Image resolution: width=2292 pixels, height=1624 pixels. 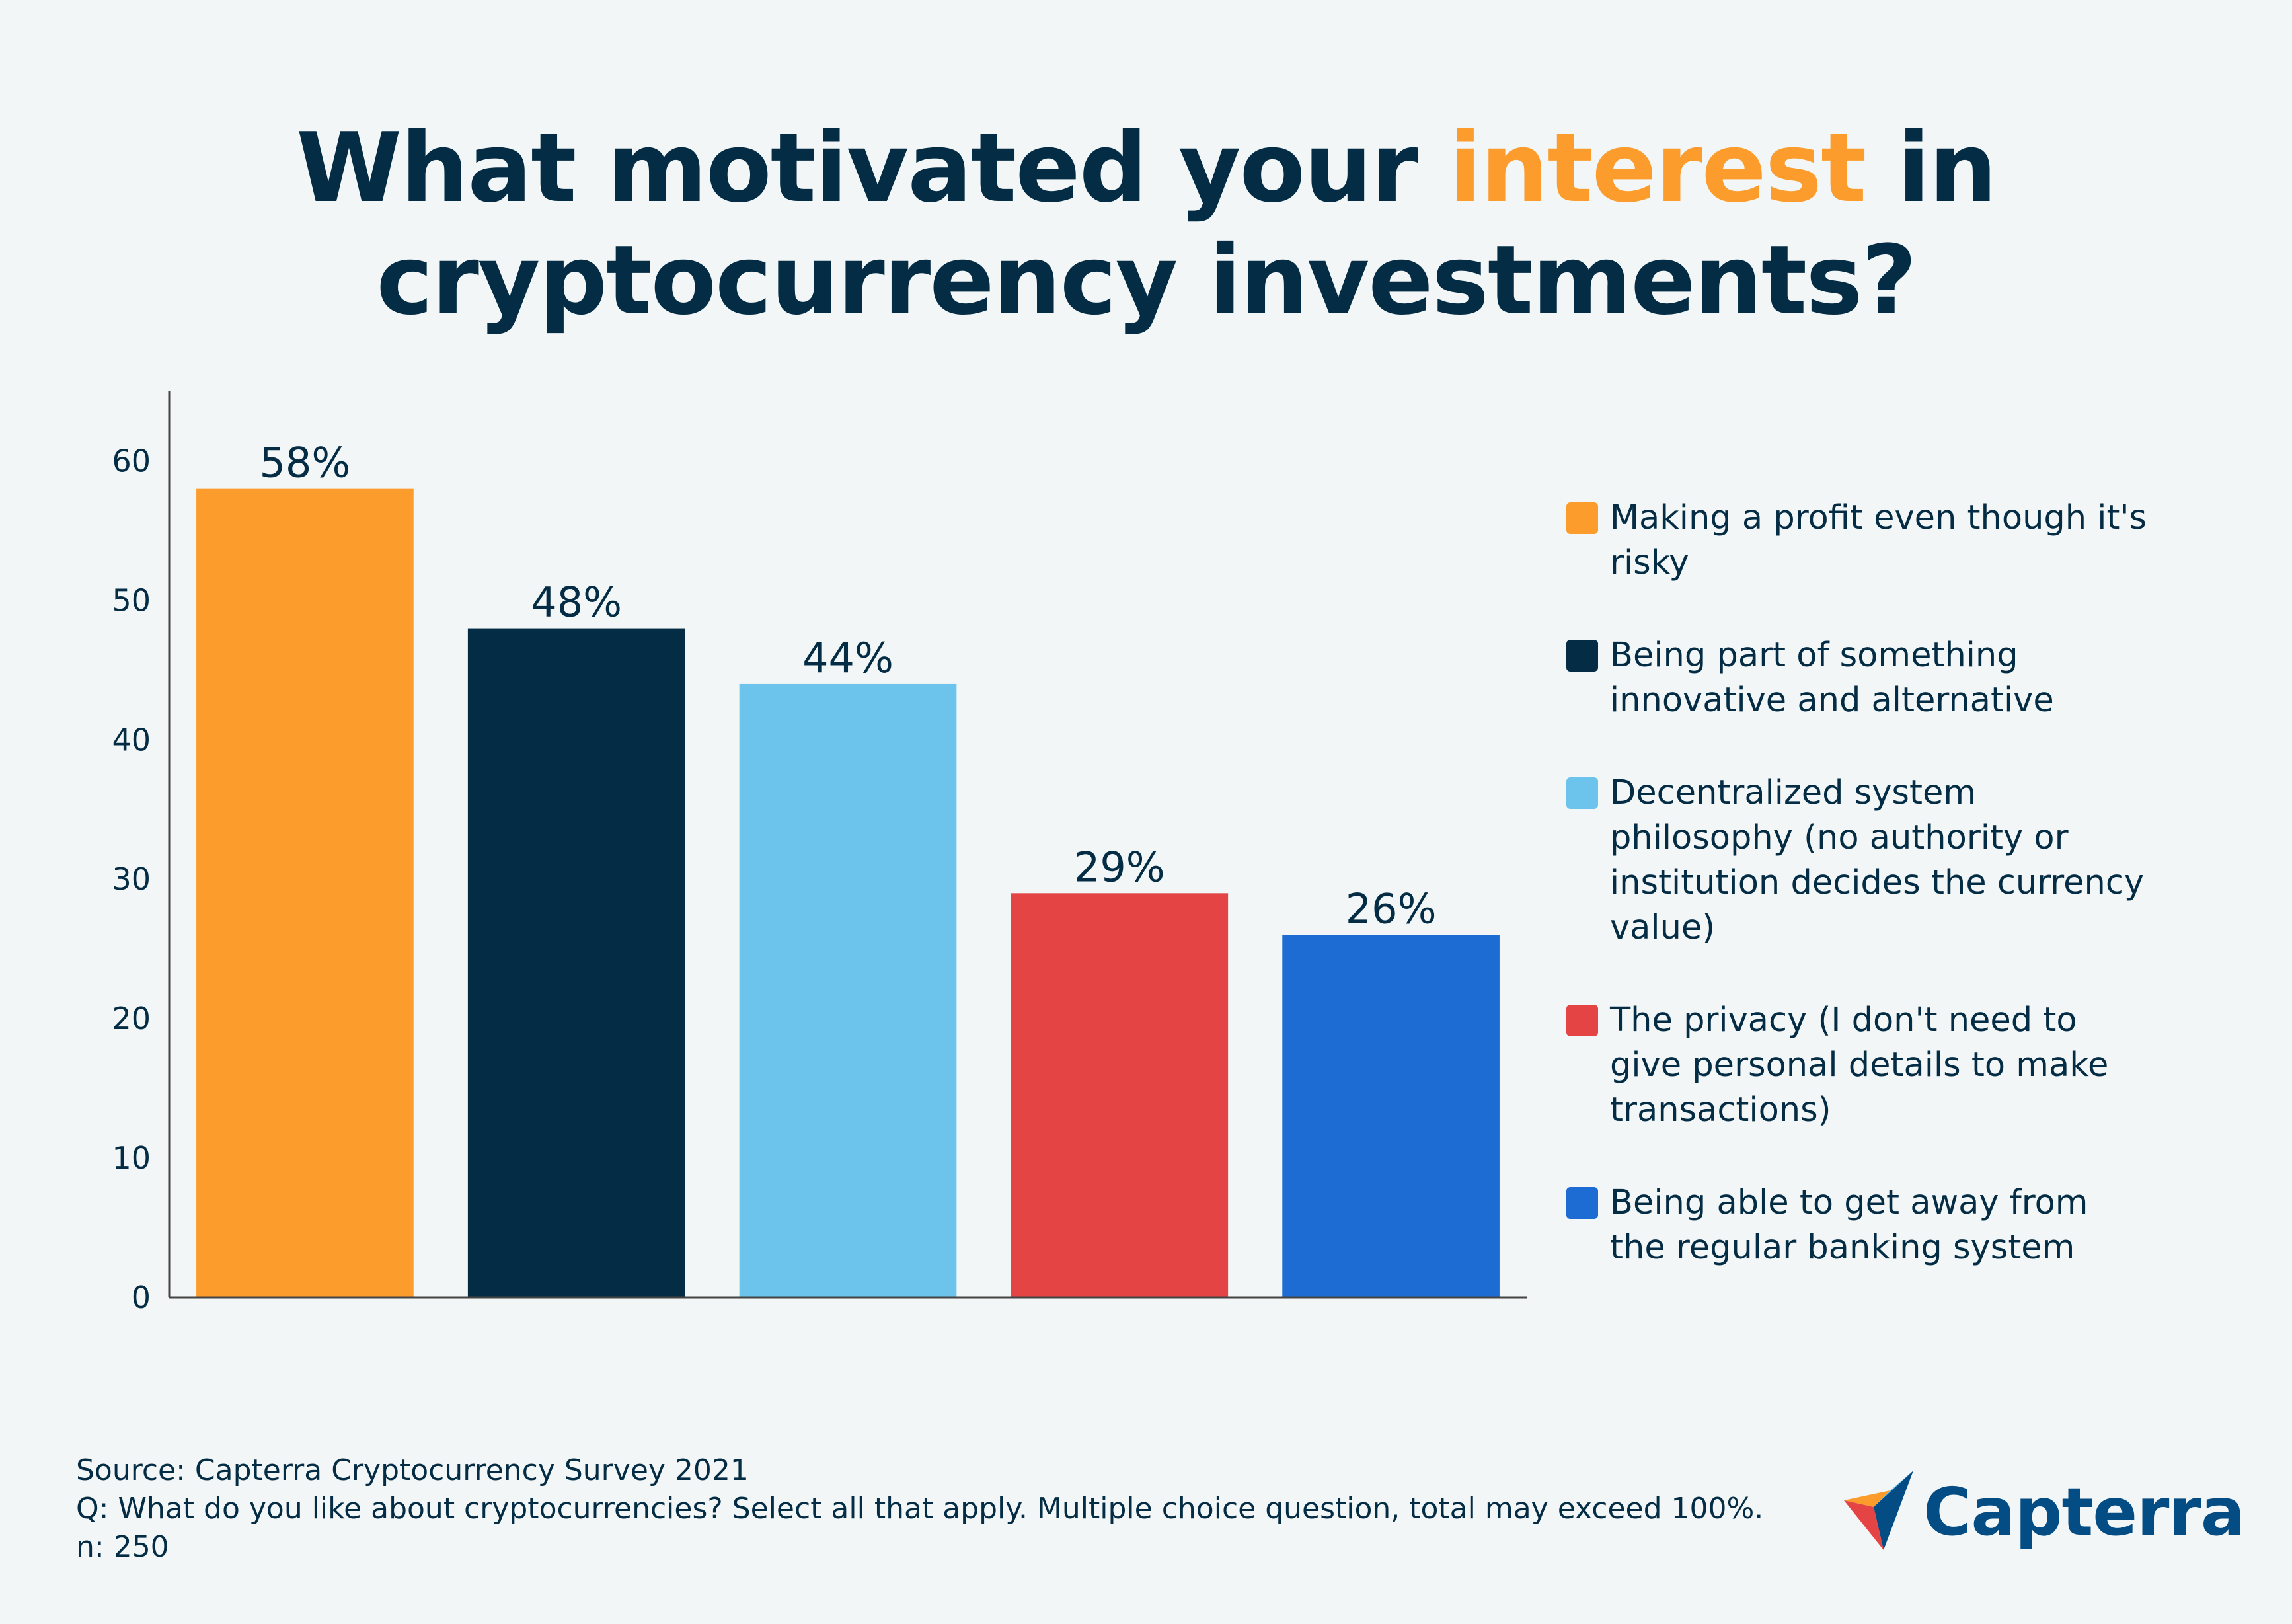 I want to click on logo-text: Capterra, so click(x=2084, y=1512).